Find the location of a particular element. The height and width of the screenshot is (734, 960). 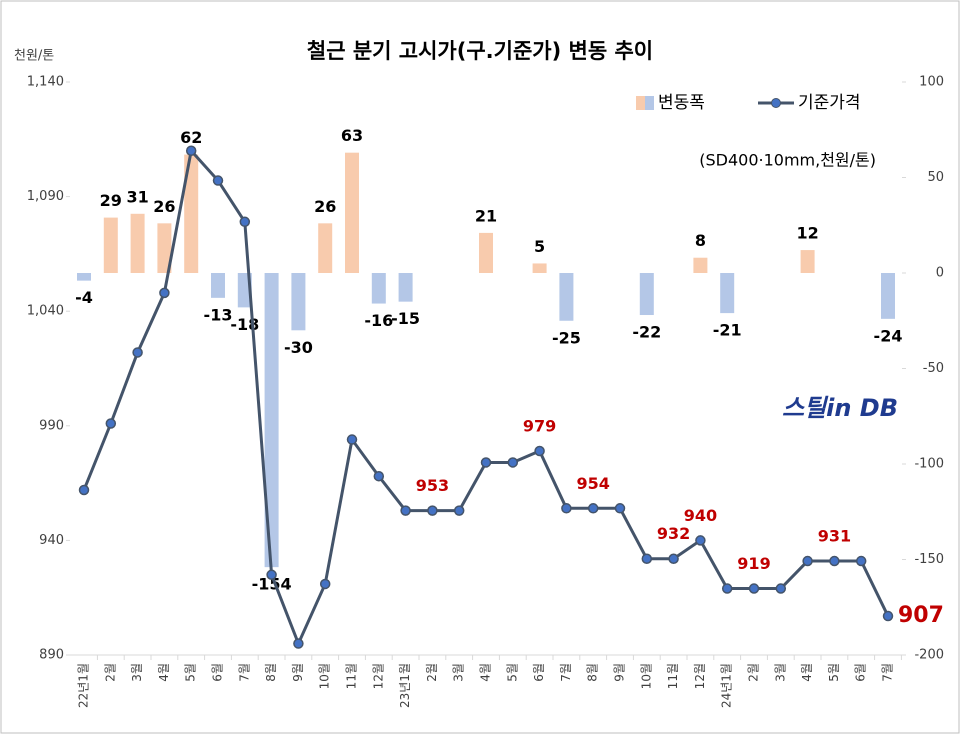

bar-value-label: 62 is located at coordinates (191, 137).